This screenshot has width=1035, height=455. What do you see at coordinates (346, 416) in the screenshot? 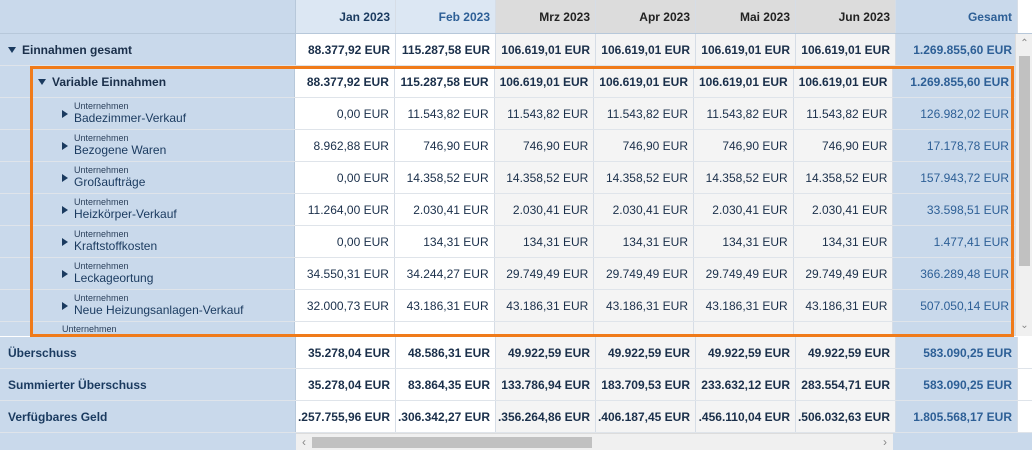
I see `value-cell: .257.755,96 EUR` at bounding box center [346, 416].